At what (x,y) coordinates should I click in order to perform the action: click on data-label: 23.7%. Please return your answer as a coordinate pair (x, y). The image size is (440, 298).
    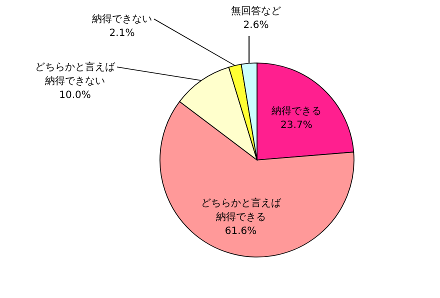
    Looking at the image, I should click on (296, 126).